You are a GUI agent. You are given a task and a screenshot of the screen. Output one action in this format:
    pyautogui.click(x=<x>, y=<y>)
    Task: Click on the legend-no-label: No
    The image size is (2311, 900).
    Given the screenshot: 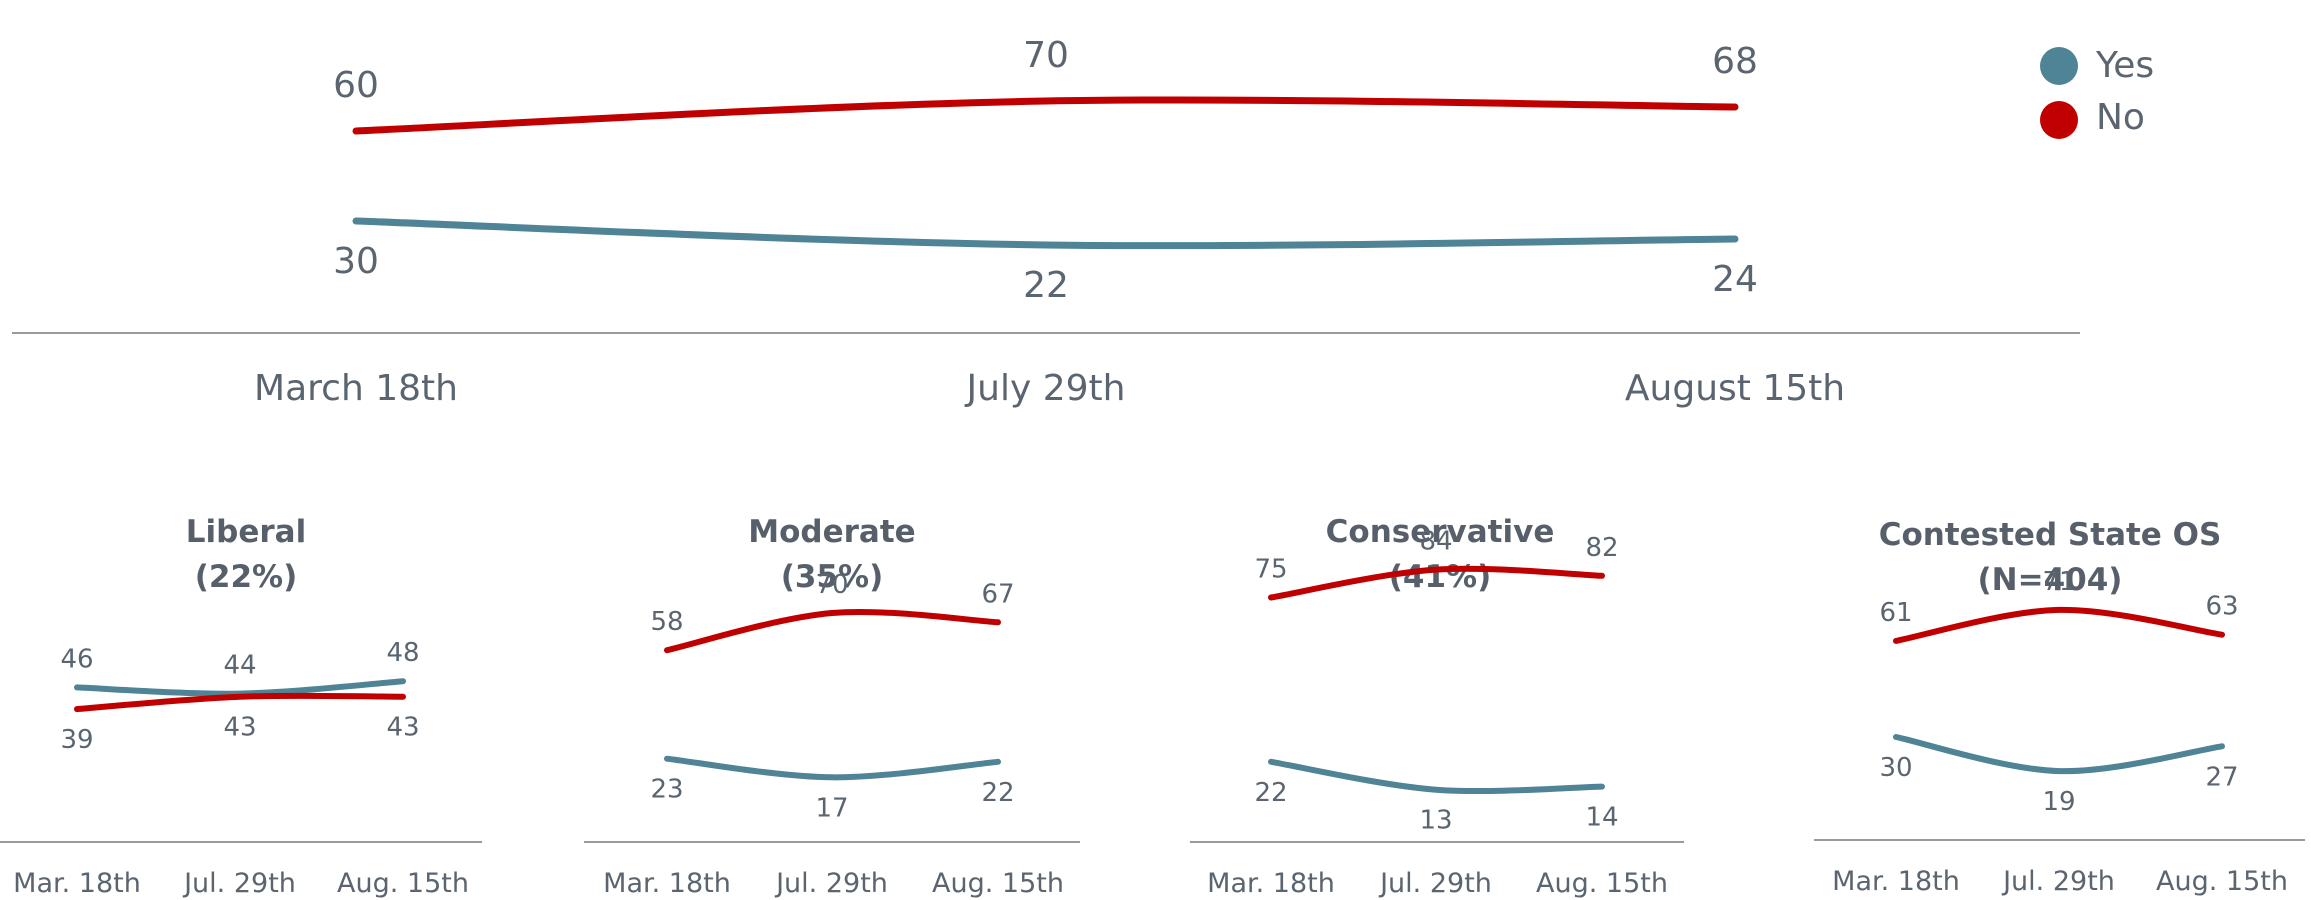 What is the action you would take?
    pyautogui.click(x=2120, y=117)
    